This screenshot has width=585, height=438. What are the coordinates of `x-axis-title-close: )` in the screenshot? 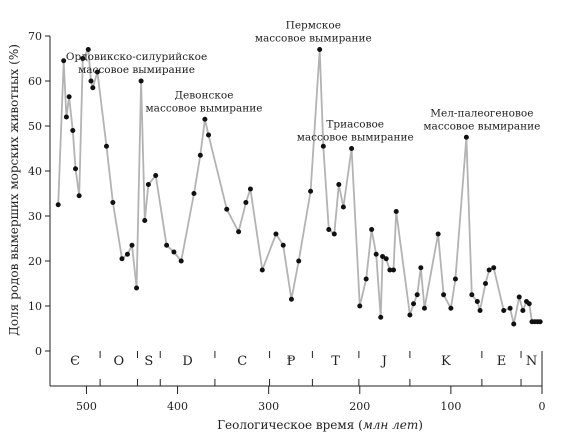 It's located at (420, 425).